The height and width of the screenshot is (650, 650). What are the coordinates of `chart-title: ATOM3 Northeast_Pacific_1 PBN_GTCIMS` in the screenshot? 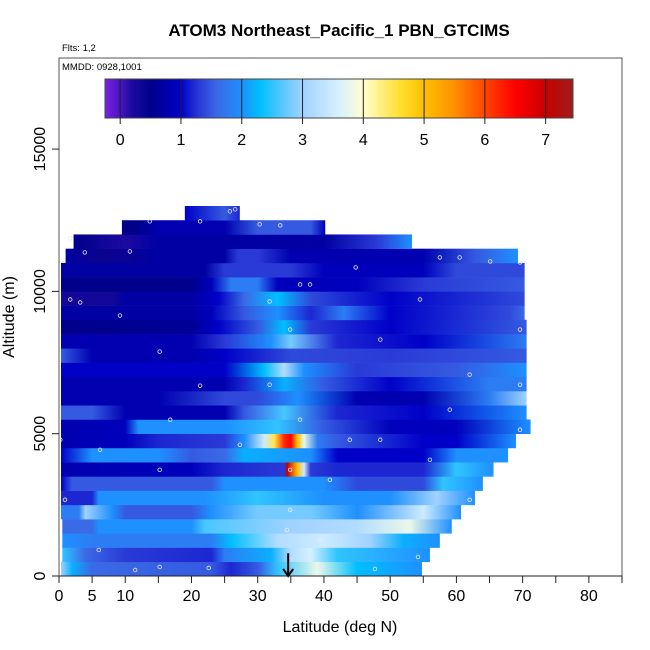 It's located at (338, 30).